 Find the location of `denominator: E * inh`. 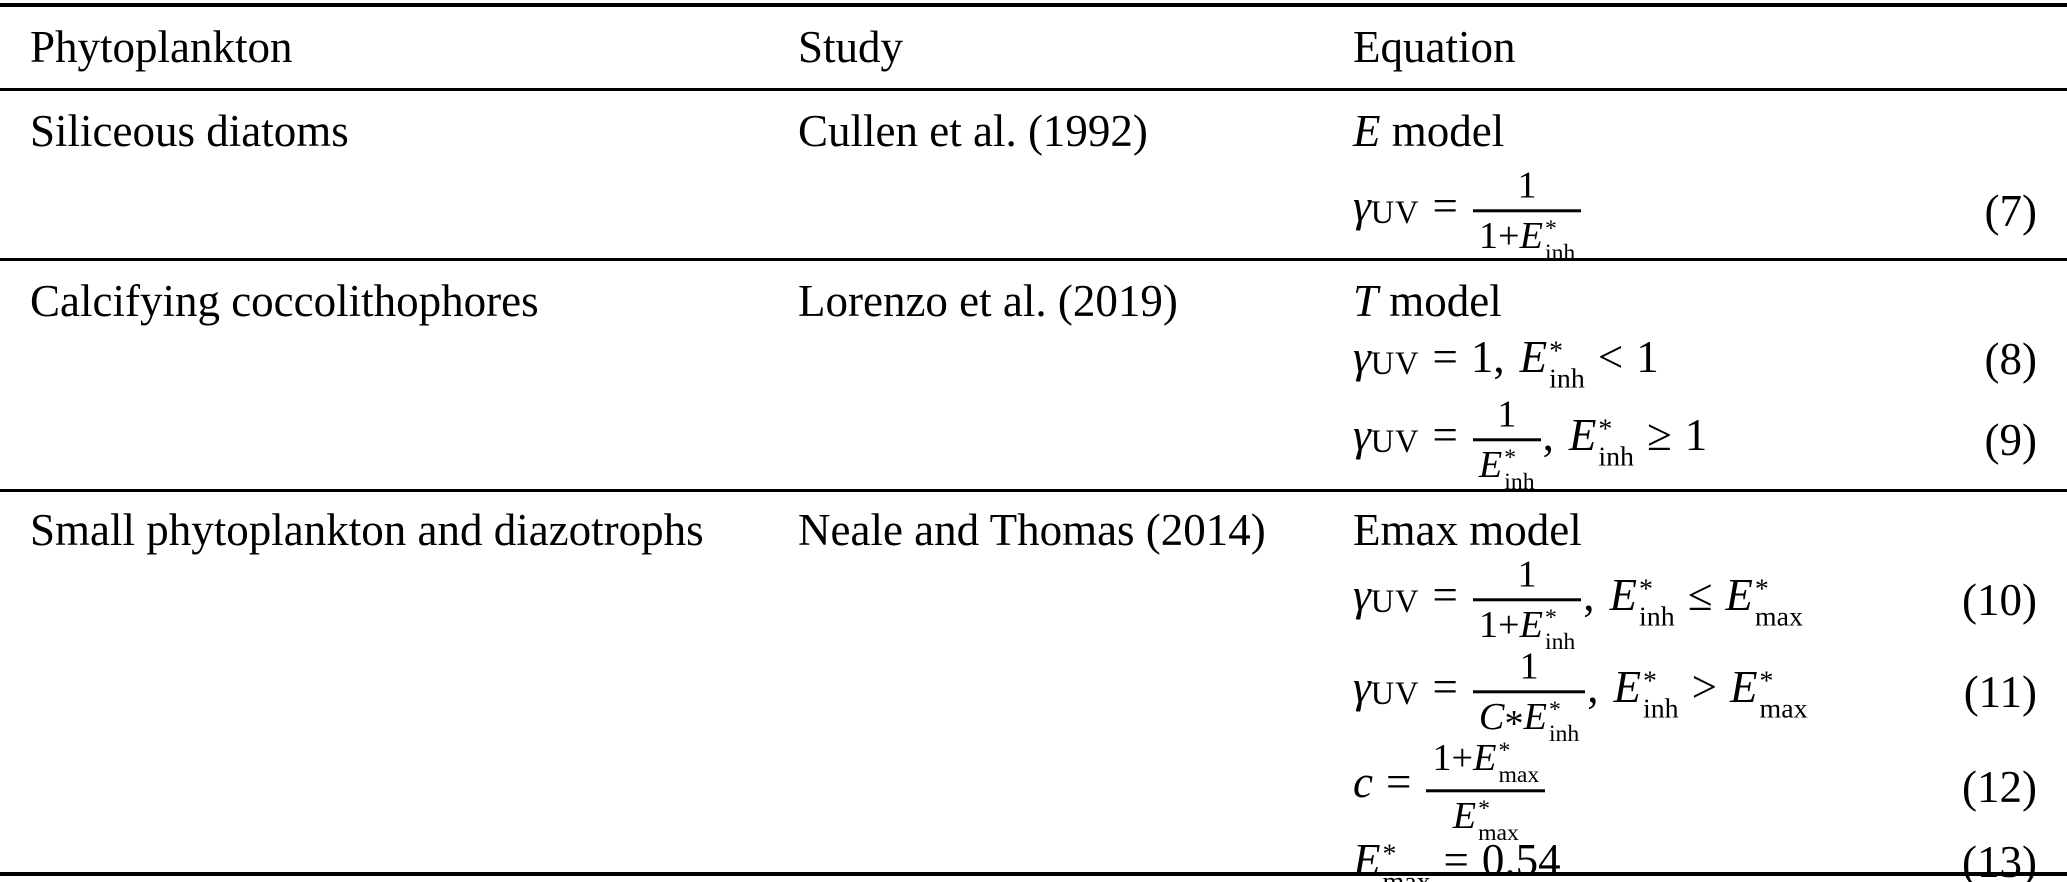

denominator: E * inh is located at coordinates (1507, 467).